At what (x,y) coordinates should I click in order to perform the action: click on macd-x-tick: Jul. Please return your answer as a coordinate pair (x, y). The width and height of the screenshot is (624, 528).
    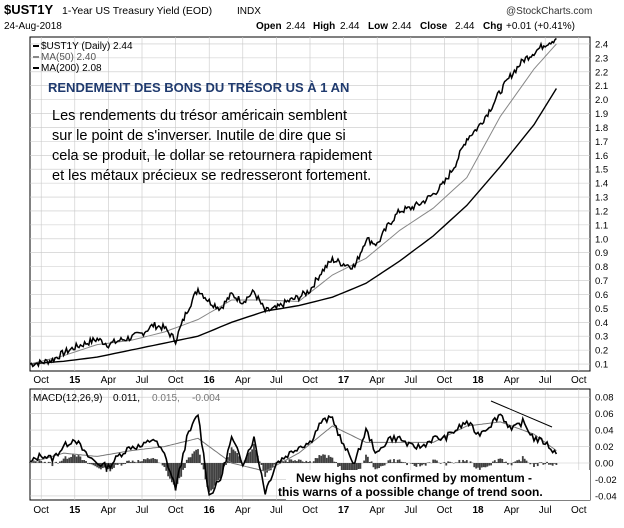
    Looking at the image, I should click on (410, 510).